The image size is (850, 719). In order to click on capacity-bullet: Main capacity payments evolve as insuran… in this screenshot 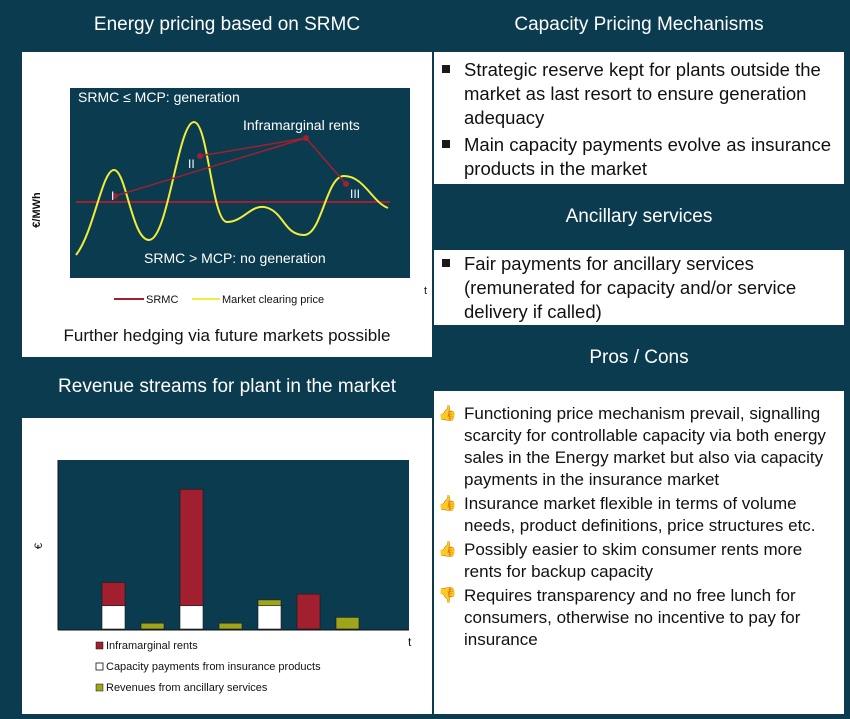, I will do `click(635, 157)`.